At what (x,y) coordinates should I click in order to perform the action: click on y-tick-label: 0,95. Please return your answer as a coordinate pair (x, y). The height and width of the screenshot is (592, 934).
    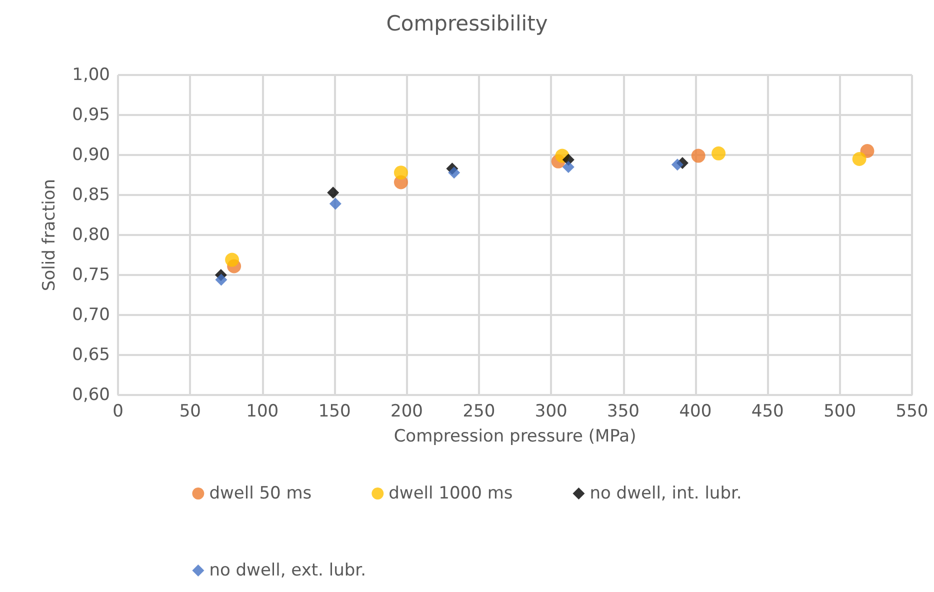
    Looking at the image, I should click on (91, 115).